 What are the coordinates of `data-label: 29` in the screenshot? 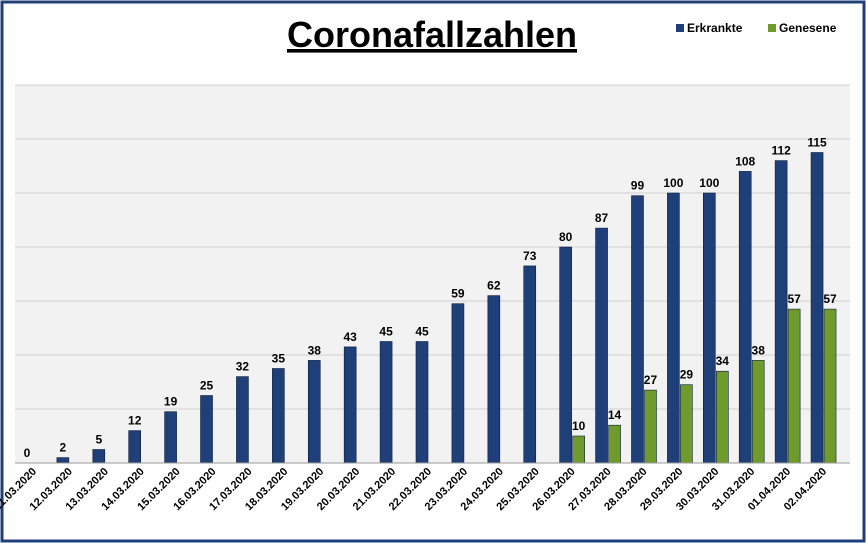 It's located at (687, 375).